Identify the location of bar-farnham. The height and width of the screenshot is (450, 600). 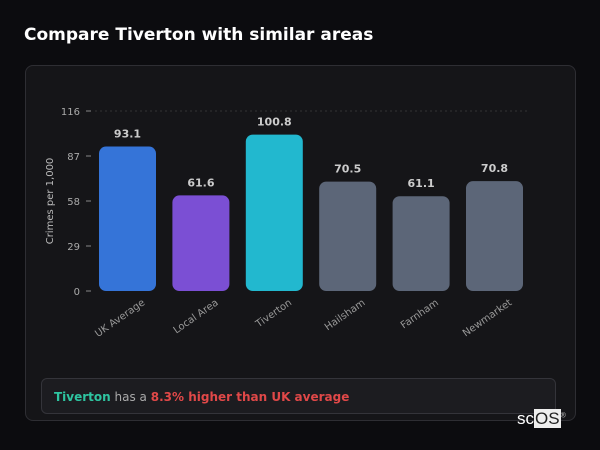
(421, 243).